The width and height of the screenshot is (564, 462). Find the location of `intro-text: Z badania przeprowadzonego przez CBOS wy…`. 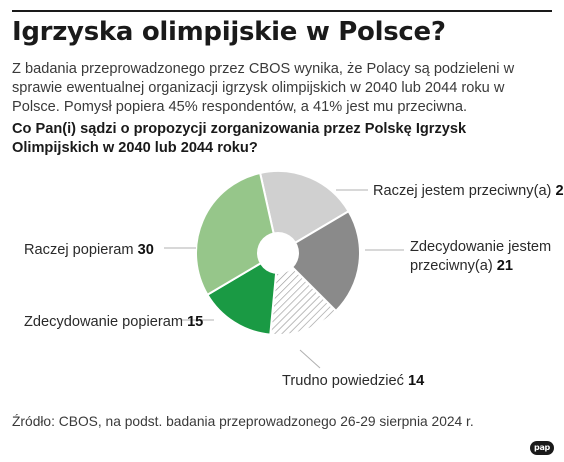

intro-text: Z badania przeprowadzonego przez CBOS wy… is located at coordinates (263, 88).